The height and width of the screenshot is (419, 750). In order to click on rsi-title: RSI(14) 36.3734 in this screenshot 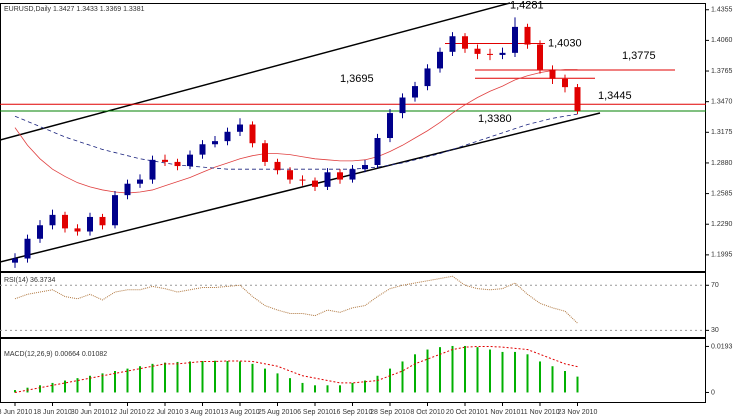, I will do `click(29, 280)`.